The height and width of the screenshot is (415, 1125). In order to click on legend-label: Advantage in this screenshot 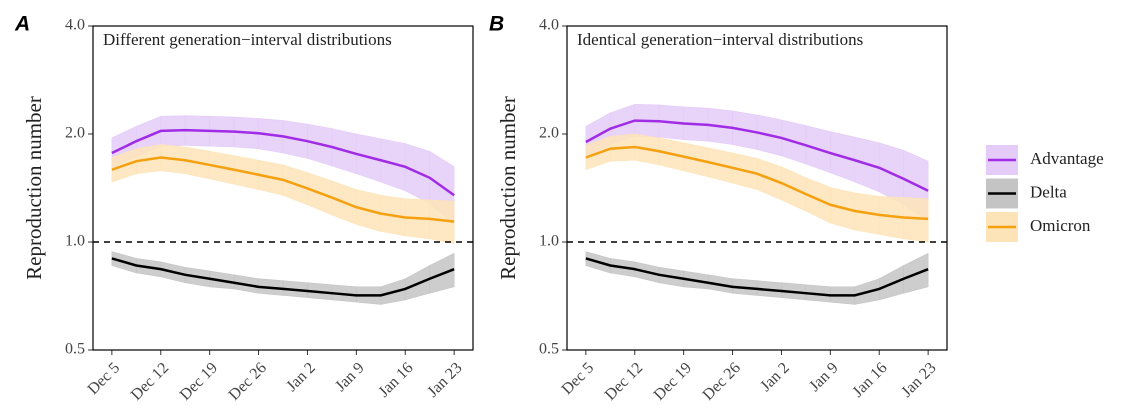, I will do `click(1067, 158)`.